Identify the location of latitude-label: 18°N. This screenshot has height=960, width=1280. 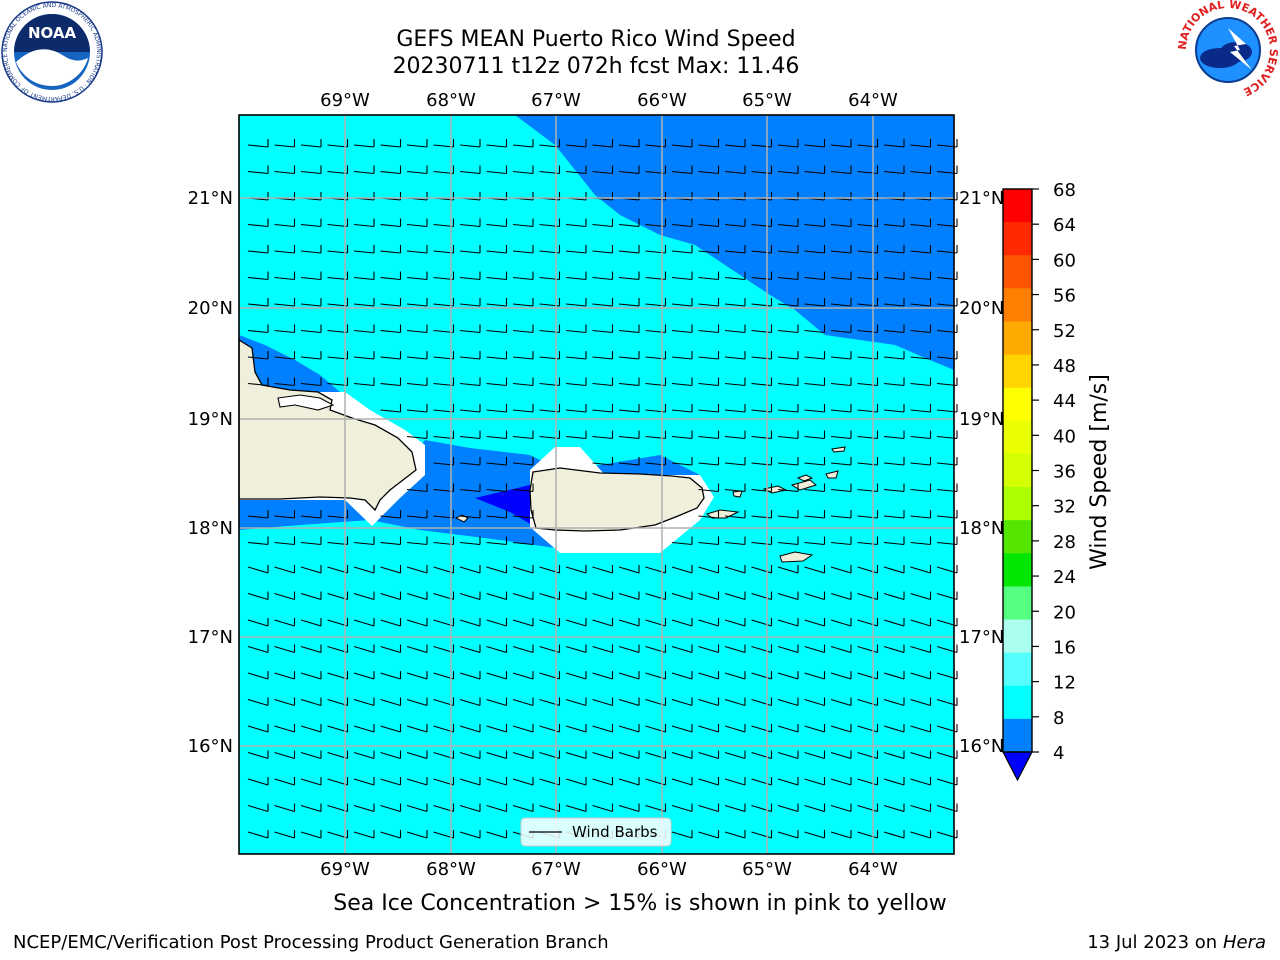
(210, 528).